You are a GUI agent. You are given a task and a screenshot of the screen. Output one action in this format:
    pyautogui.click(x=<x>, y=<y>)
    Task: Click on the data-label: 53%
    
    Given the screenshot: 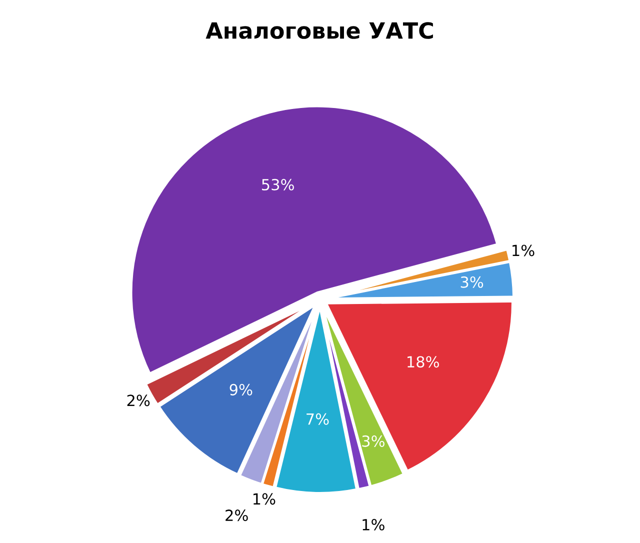 What is the action you would take?
    pyautogui.click(x=278, y=184)
    